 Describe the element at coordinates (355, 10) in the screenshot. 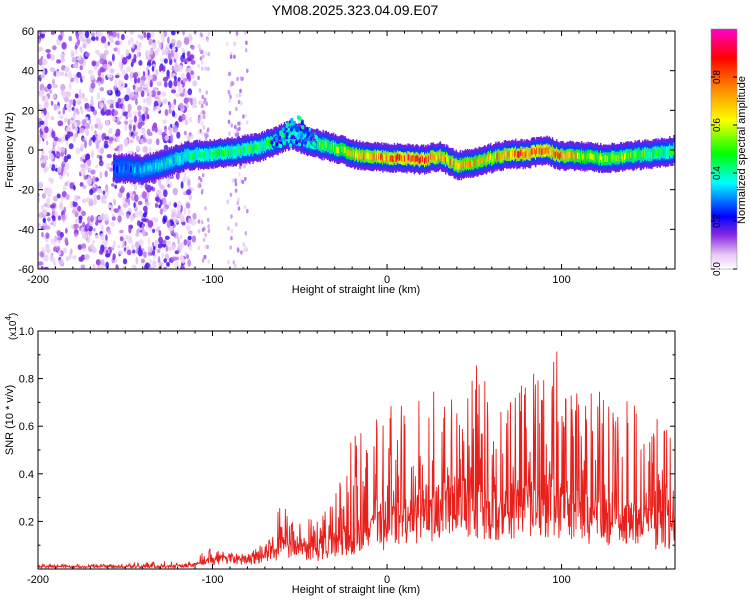

I see `figure-title: YM08.2025.323.04.09.E07` at that location.